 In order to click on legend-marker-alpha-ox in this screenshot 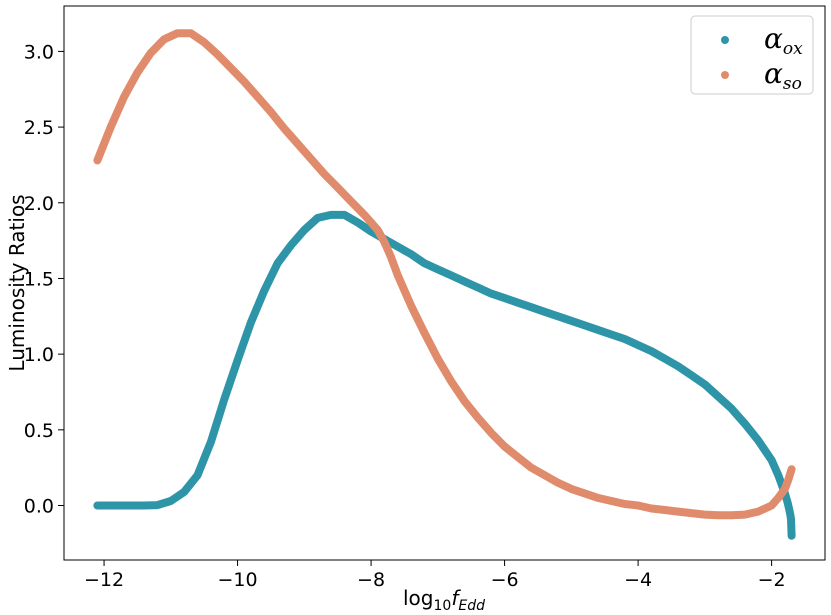, I will do `click(725, 40)`.